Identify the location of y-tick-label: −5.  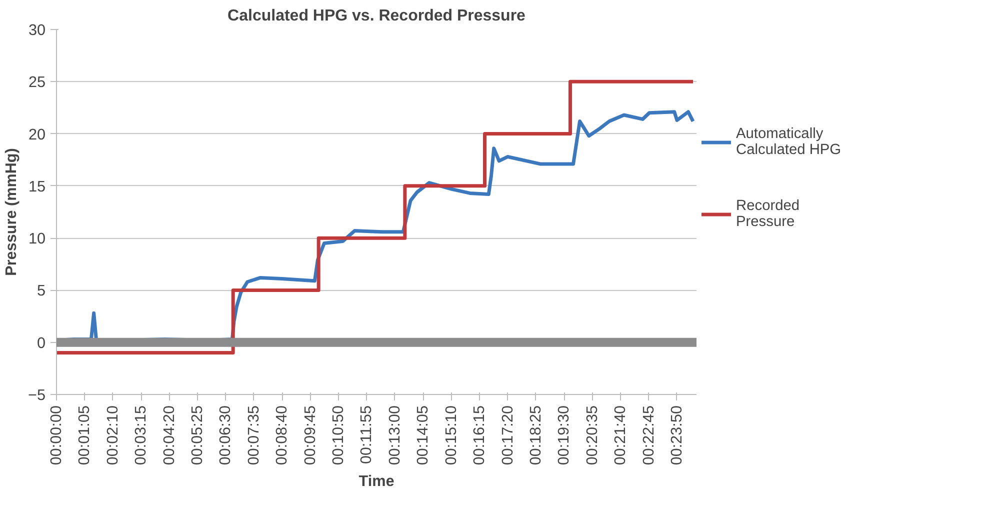
(37, 395).